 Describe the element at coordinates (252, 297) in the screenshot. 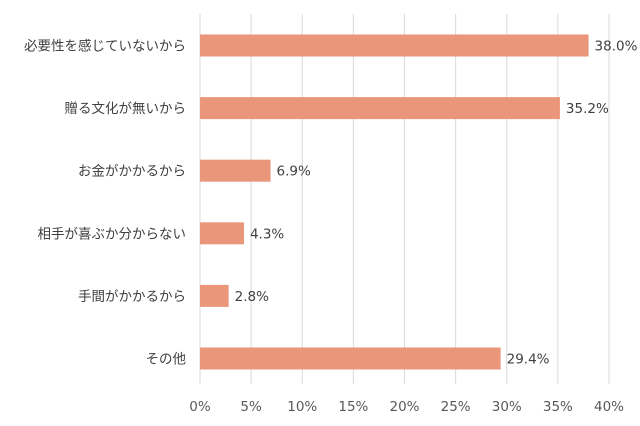

I see `value-label: 2.8%` at that location.